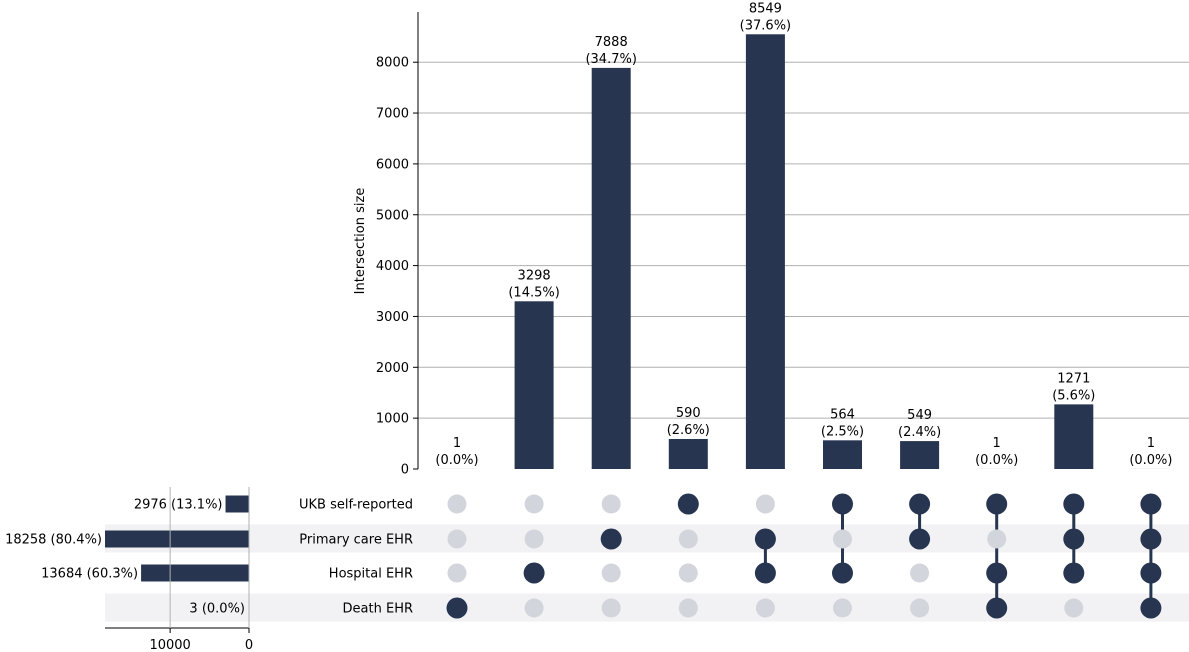 The image size is (1189, 652). I want to click on y-axis: 0 1000 2000 3000 4000 5000 6000 7000 8000, so click(397, 245).